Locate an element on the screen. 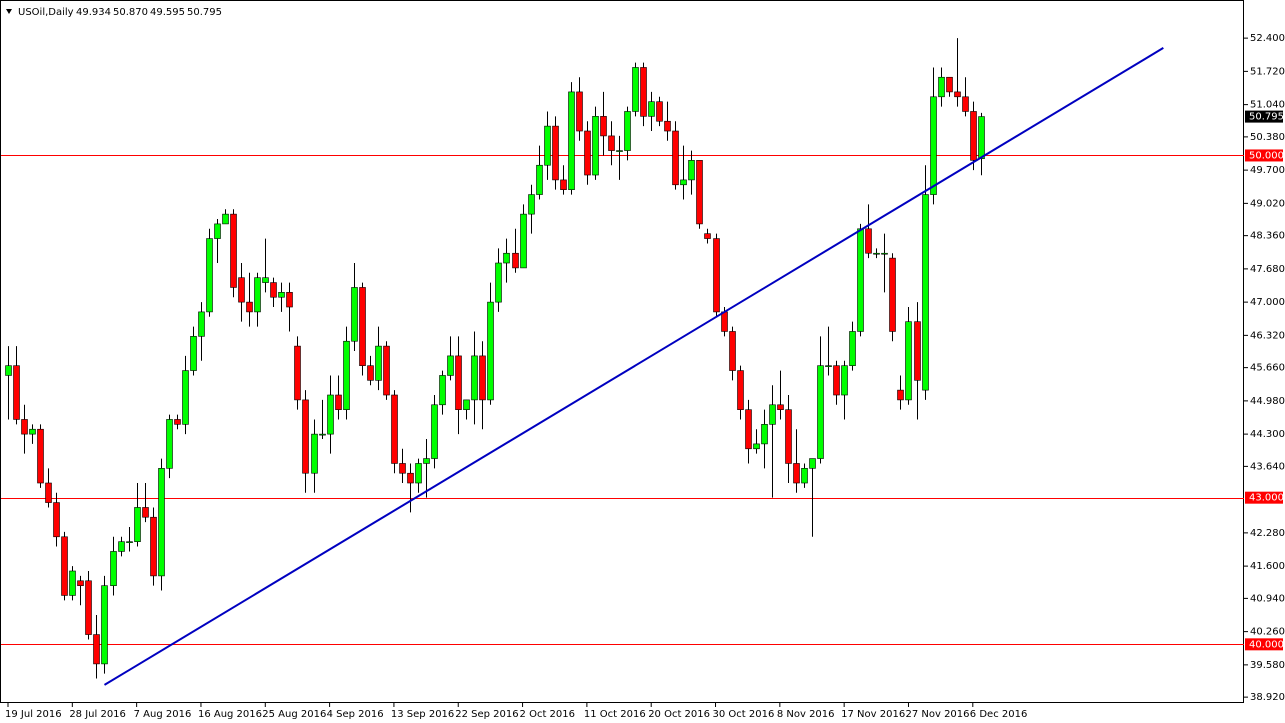  y-tick-label: 47.000 is located at coordinates (1267, 302).